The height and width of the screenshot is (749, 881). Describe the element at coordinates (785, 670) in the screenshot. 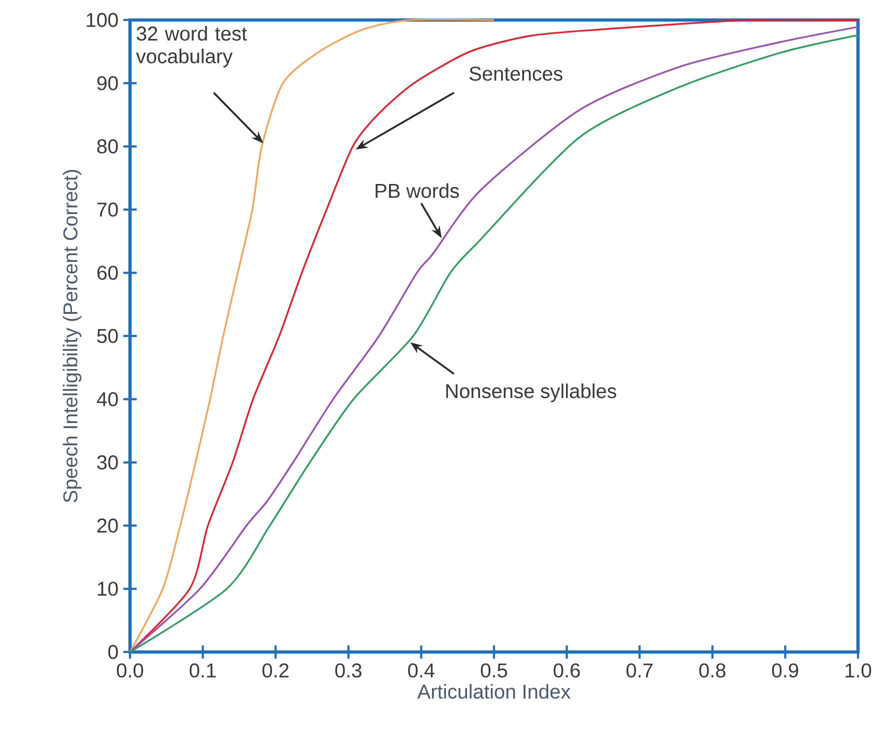

I see `x-tick-label: 0.9` at that location.